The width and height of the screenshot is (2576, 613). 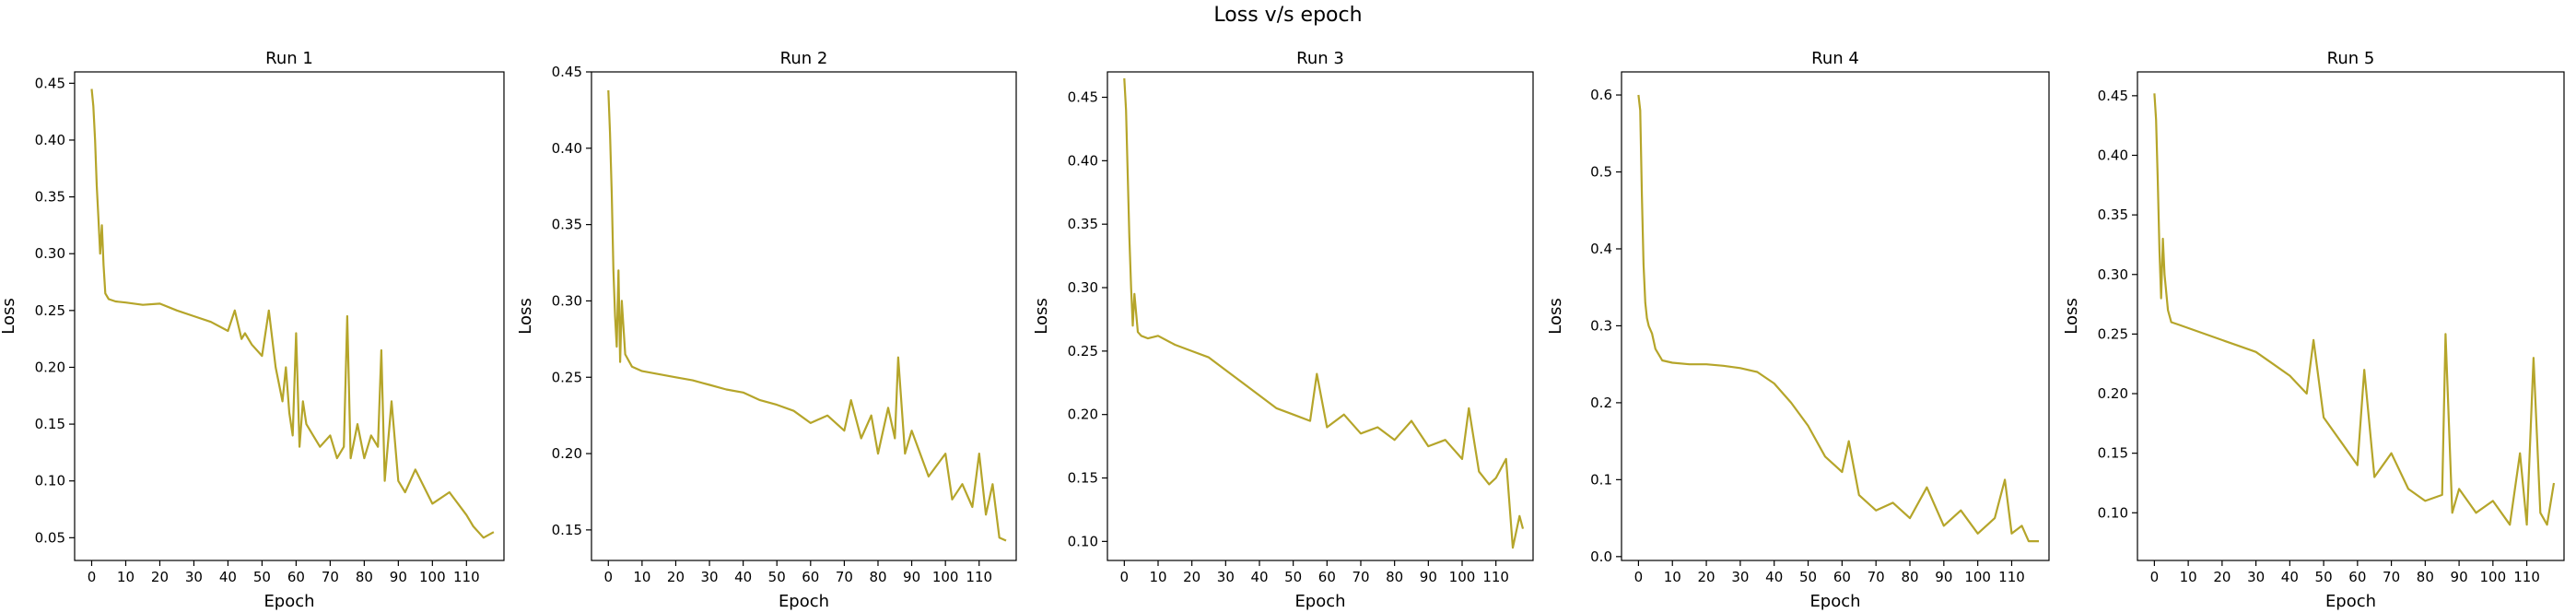 What do you see at coordinates (9, 316) in the screenshot?
I see `run1-ylabel: Loss` at bounding box center [9, 316].